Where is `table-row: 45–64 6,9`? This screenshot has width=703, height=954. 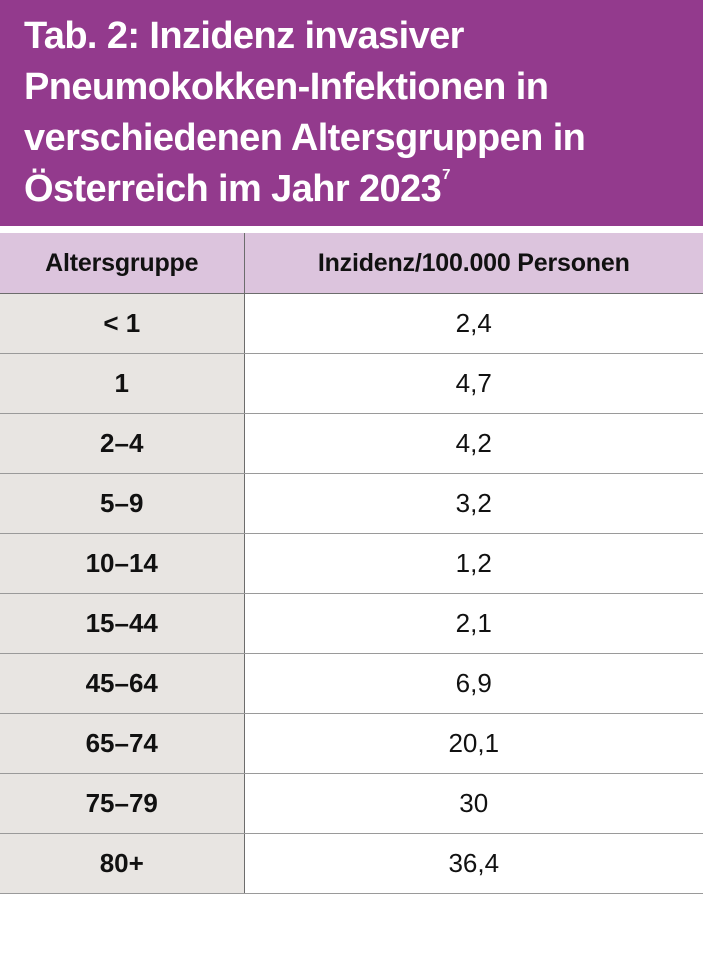
table-row: 45–64 6,9 is located at coordinates (351, 683).